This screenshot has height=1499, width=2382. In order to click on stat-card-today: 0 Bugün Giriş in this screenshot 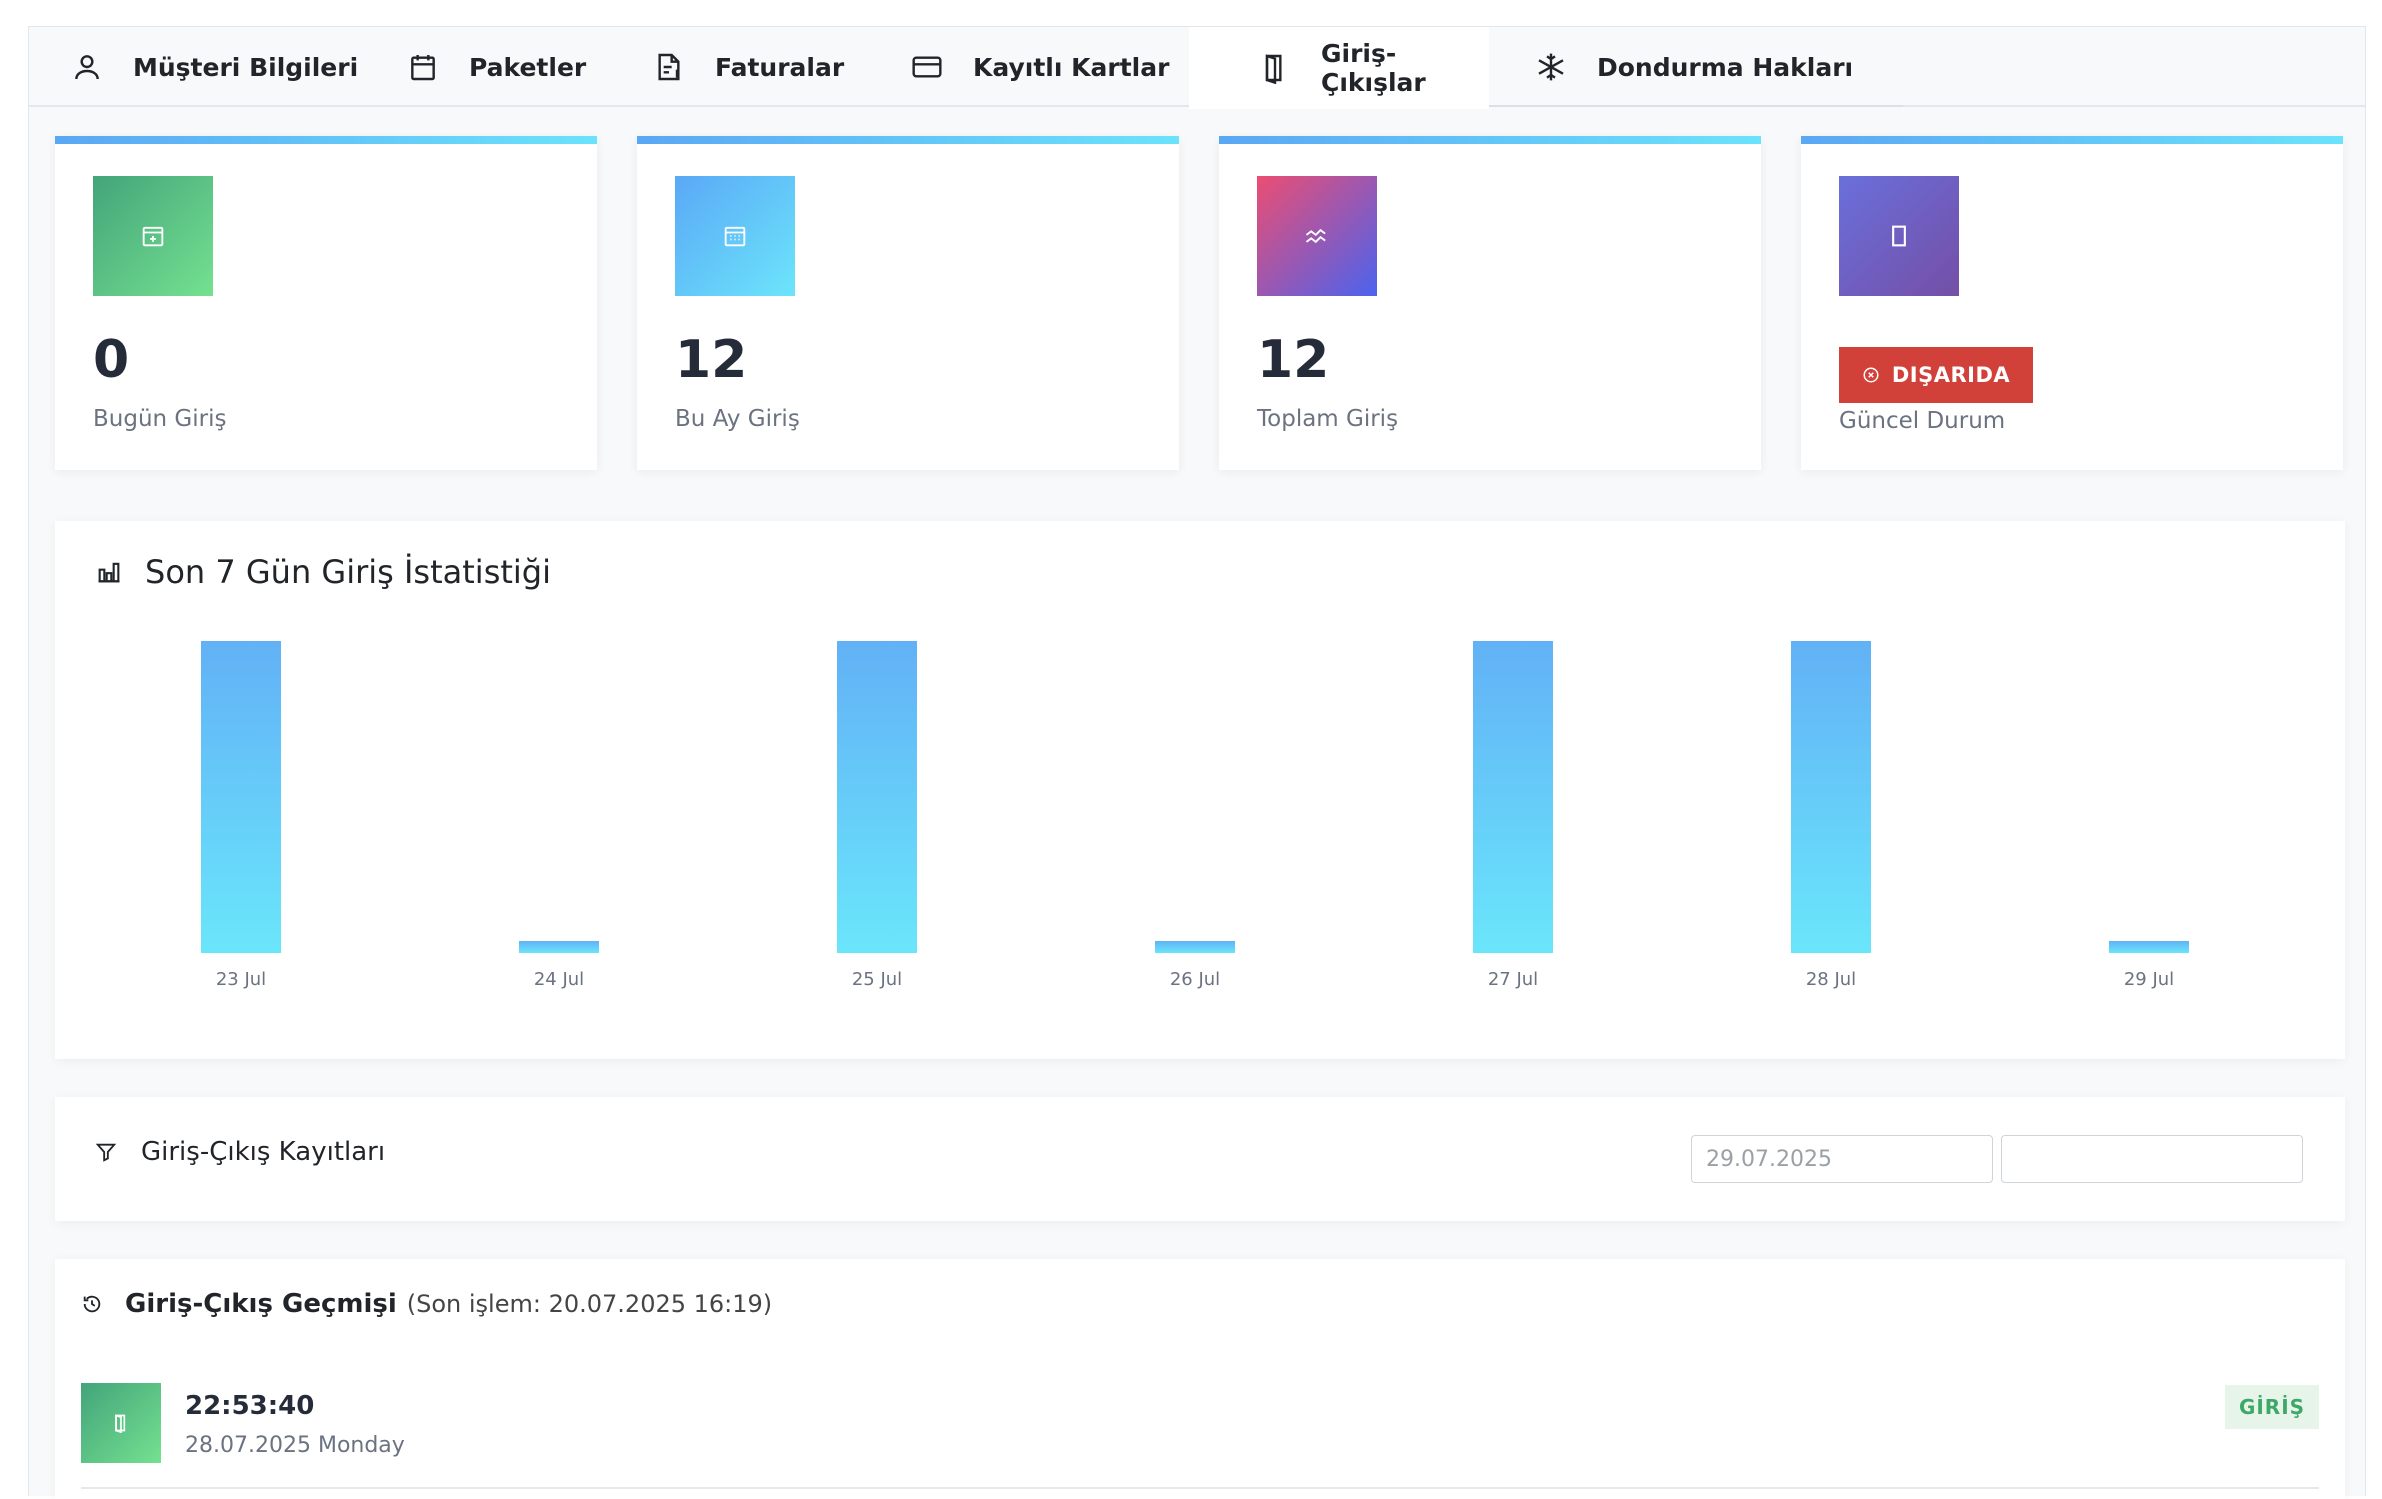, I will do `click(326, 303)`.